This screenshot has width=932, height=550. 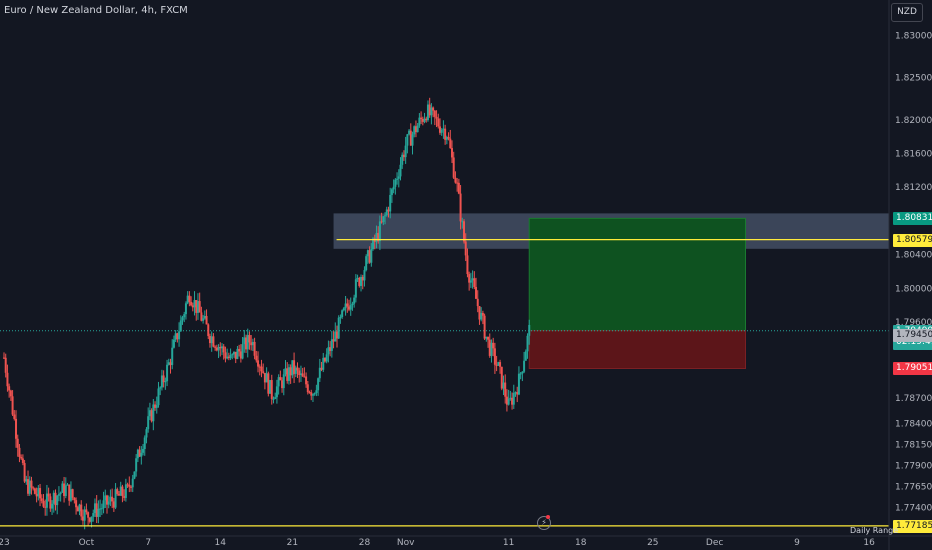 I want to click on price-tick-label: 1.77900, so click(x=913, y=467).